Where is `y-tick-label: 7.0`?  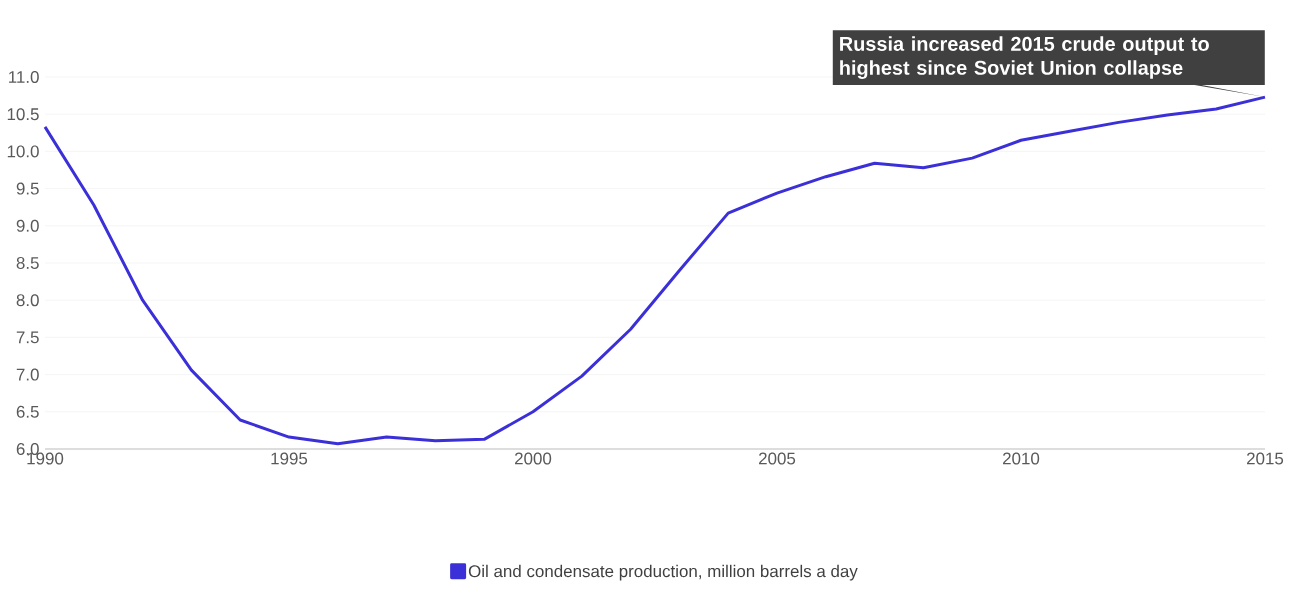
y-tick-label: 7.0 is located at coordinates (27, 374).